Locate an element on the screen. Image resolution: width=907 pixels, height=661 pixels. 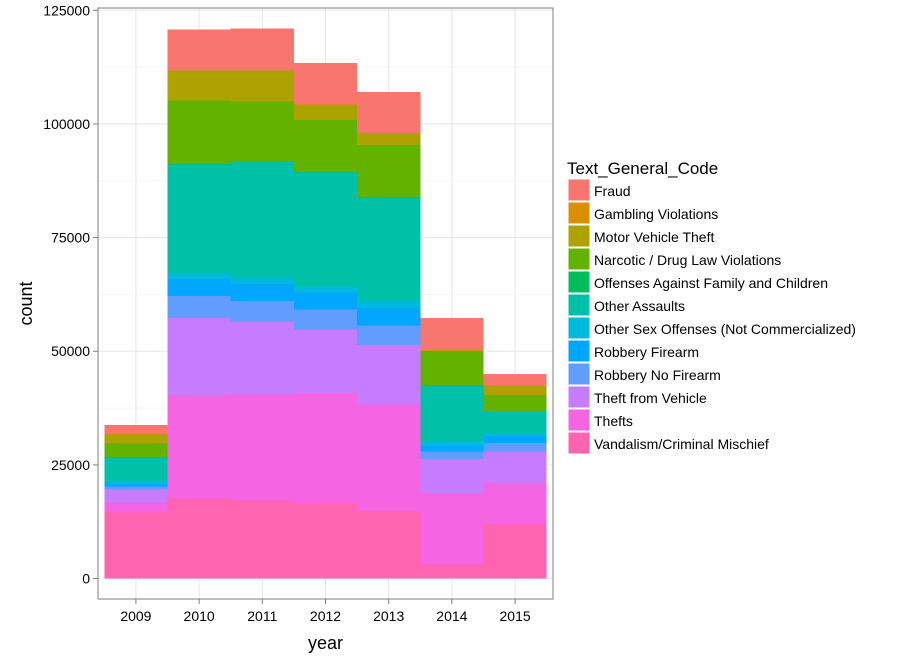
x-tick-label: 2011 is located at coordinates (262, 616).